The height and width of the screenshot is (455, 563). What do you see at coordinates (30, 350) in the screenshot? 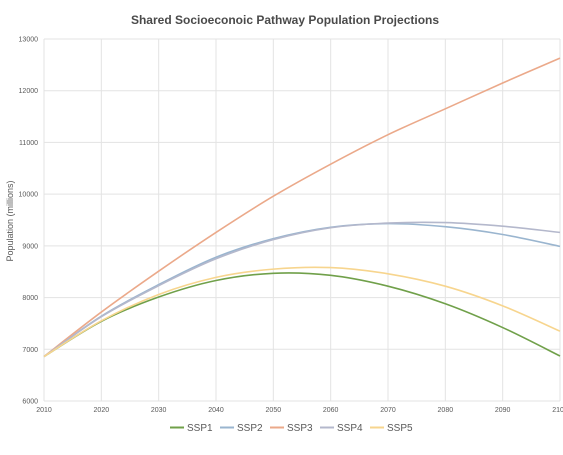
I see `y-tick-label: 7000` at bounding box center [30, 350].